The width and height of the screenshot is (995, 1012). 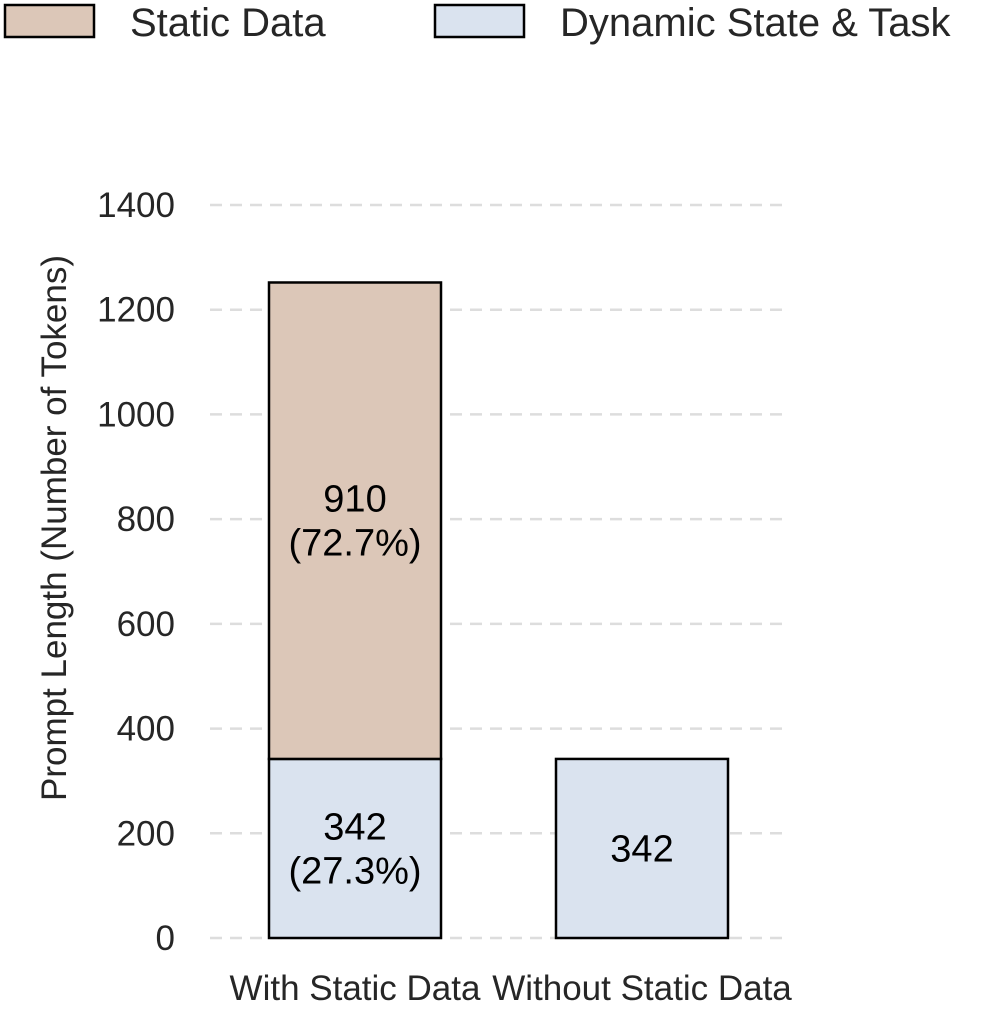 I want to click on x-tick-label: Without Static Data, so click(x=642, y=988).